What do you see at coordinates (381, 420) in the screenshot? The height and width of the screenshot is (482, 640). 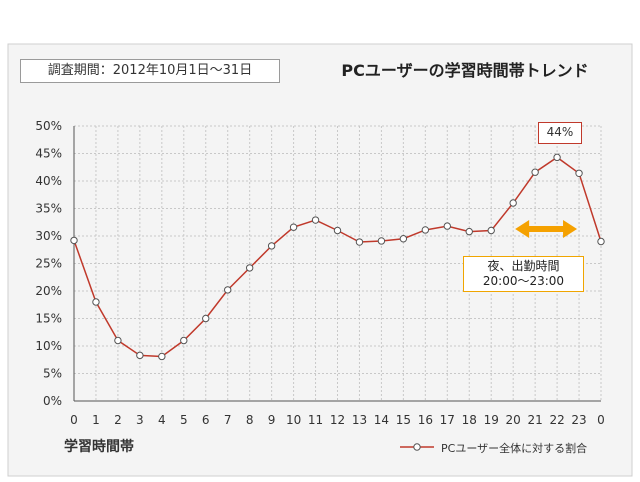 I see `x-tick-label: 14` at bounding box center [381, 420].